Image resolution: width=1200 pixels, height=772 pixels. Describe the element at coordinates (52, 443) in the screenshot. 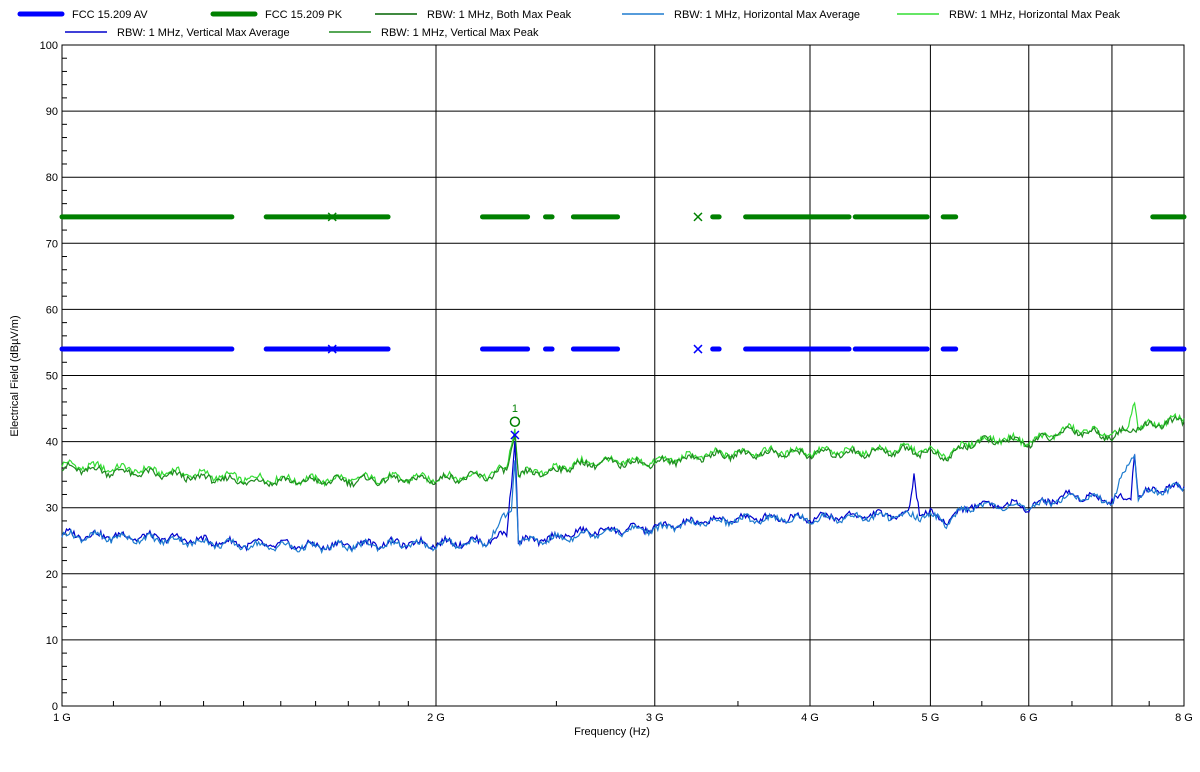

I see `y-tick-label: 40` at that location.